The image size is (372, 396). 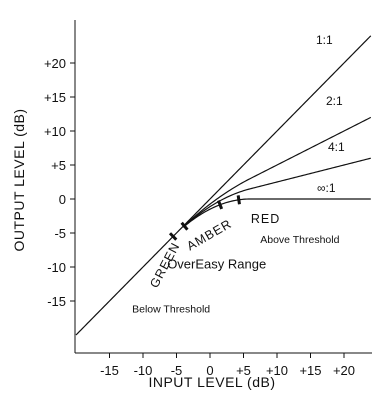 What do you see at coordinates (209, 235) in the screenshot?
I see `zone-label-amber: AMBER` at bounding box center [209, 235].